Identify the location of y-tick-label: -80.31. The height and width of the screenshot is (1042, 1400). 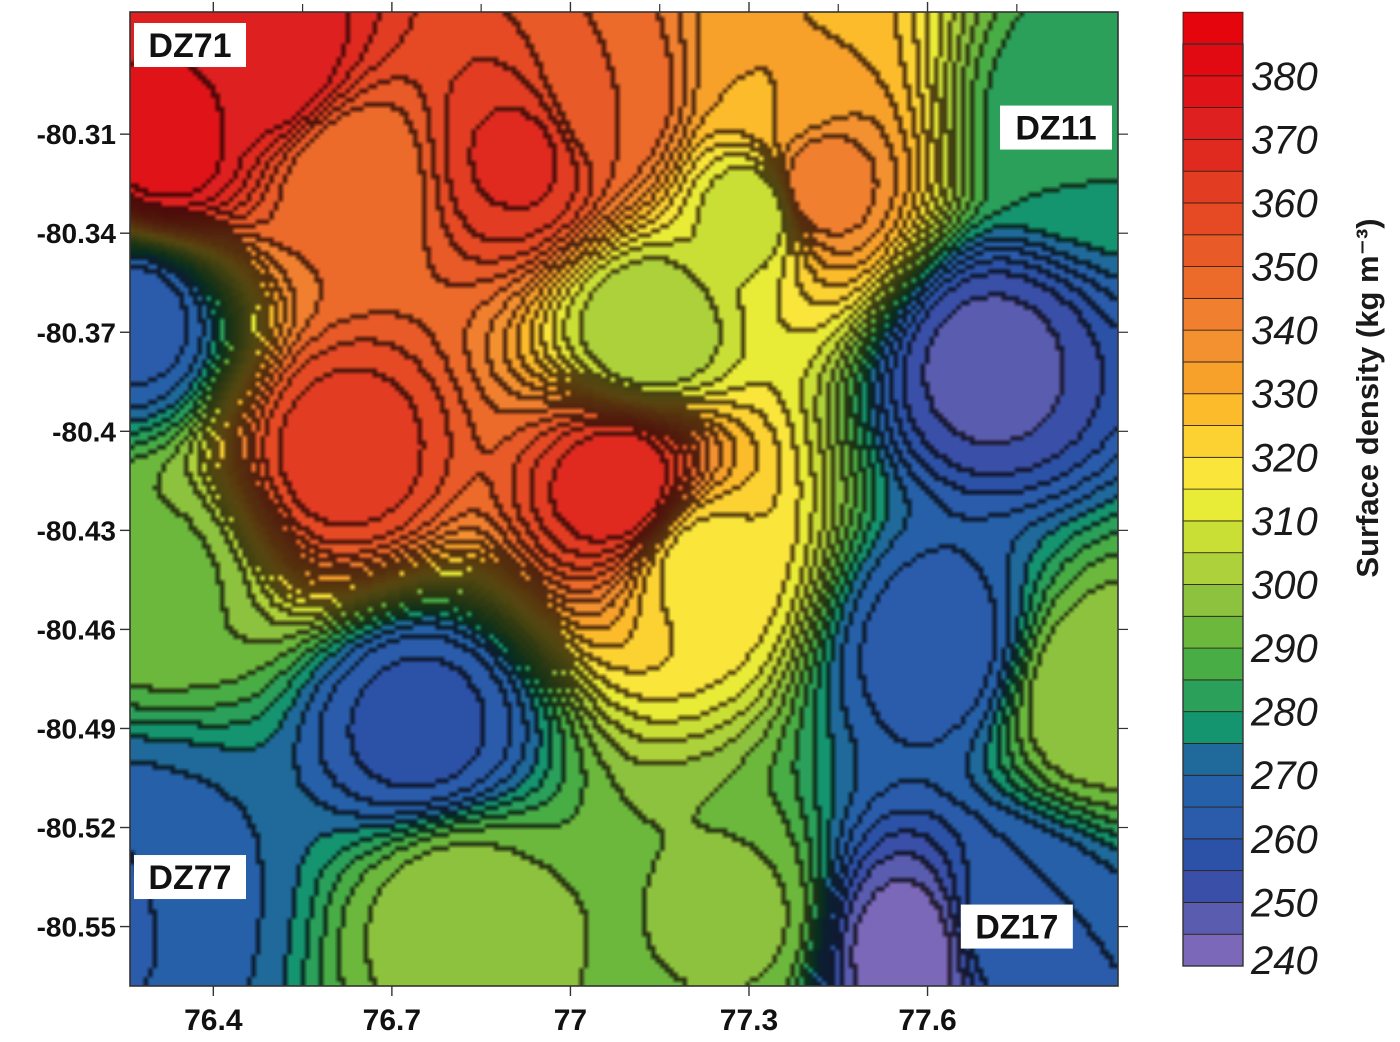
(76, 134).